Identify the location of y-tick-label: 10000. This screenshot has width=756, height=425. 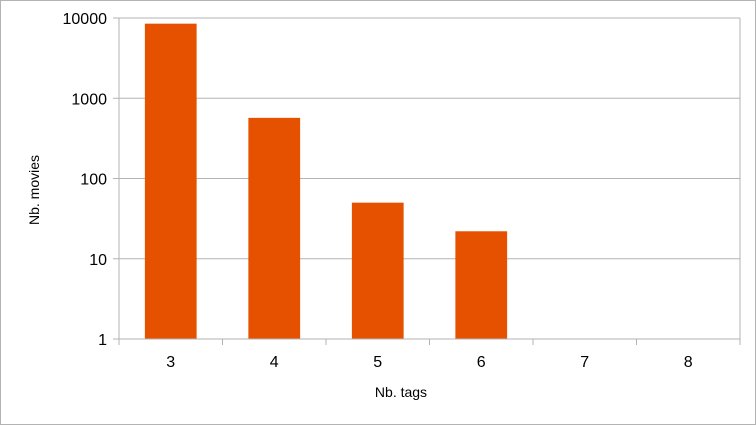
(85, 19).